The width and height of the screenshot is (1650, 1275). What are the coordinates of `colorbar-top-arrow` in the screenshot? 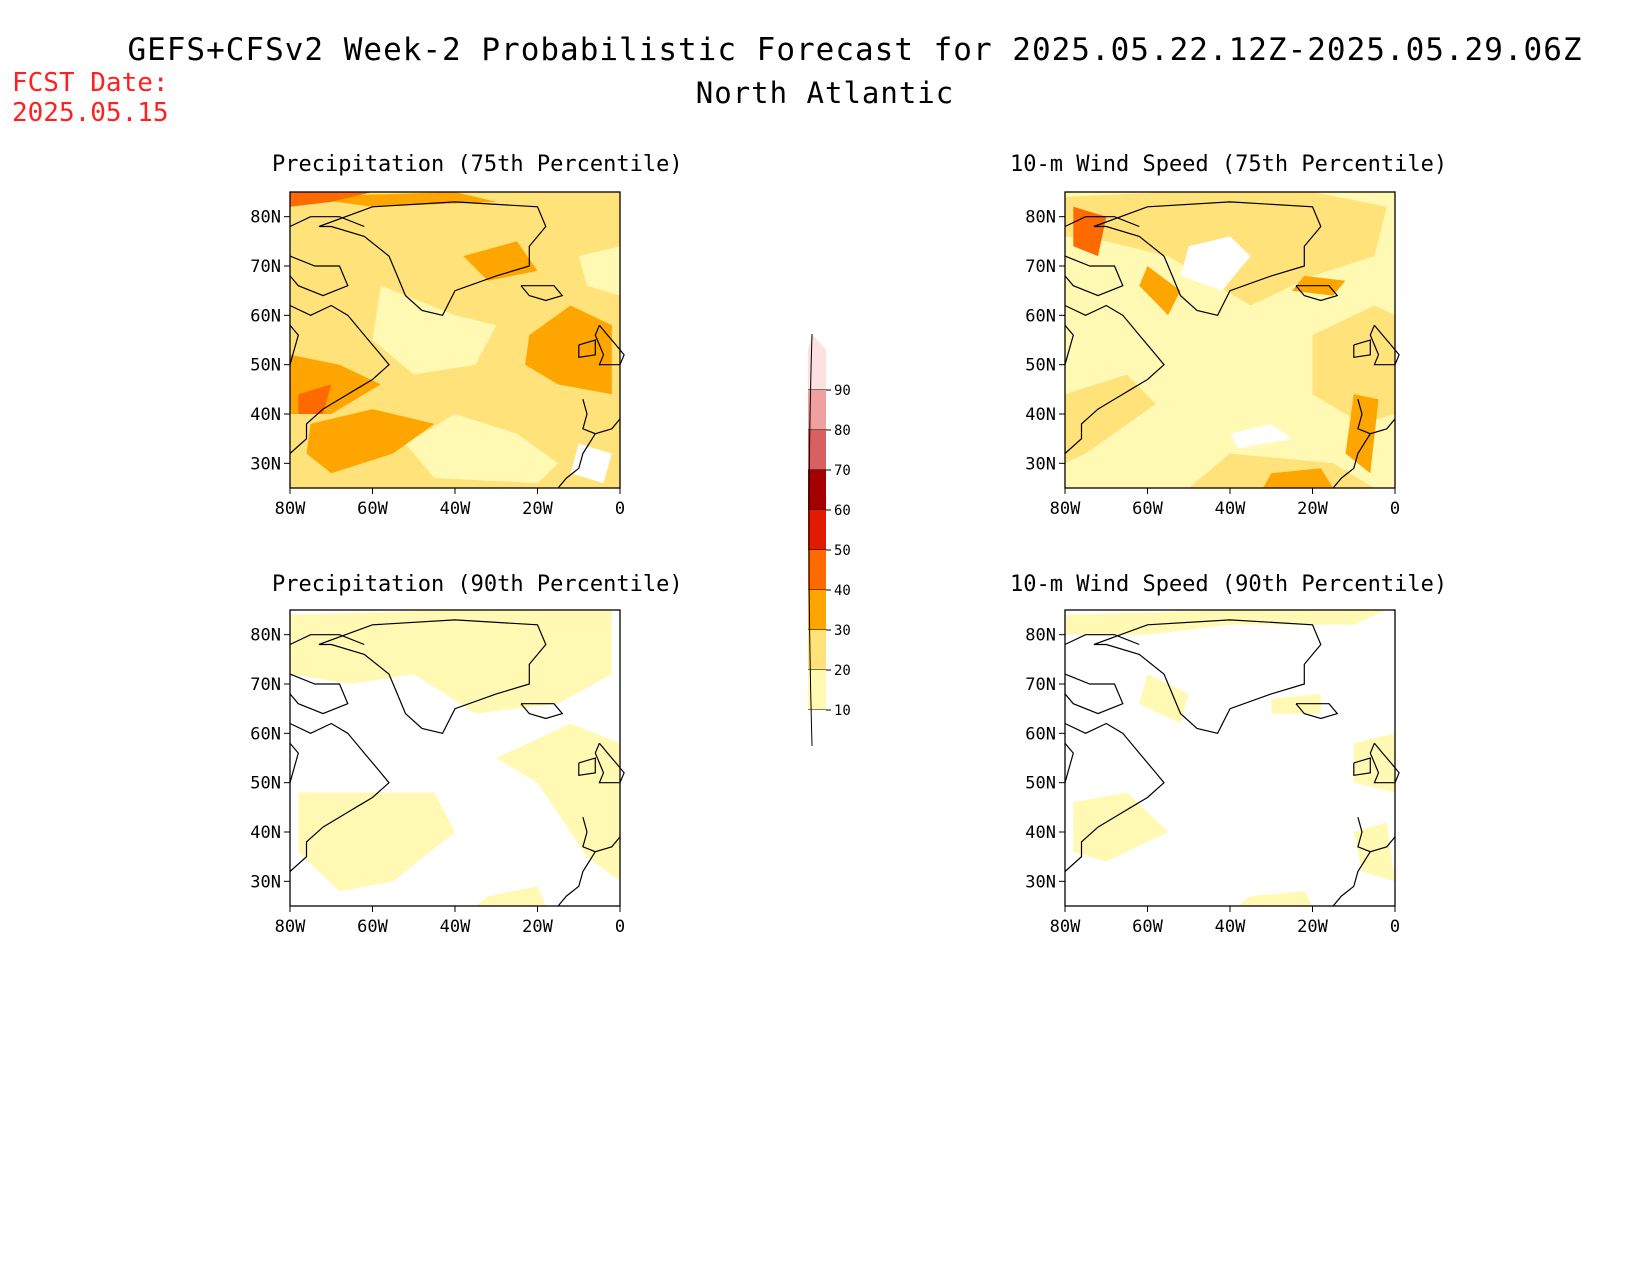 It's located at (817, 342).